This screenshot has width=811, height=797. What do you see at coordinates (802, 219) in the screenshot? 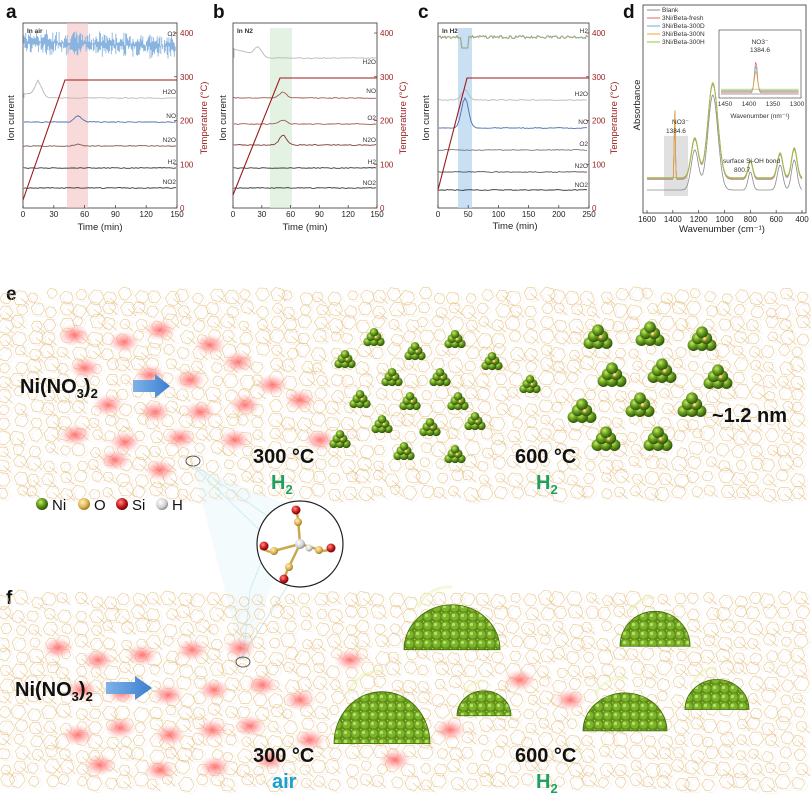
I see `panel-d-xtick: 400` at bounding box center [802, 219].